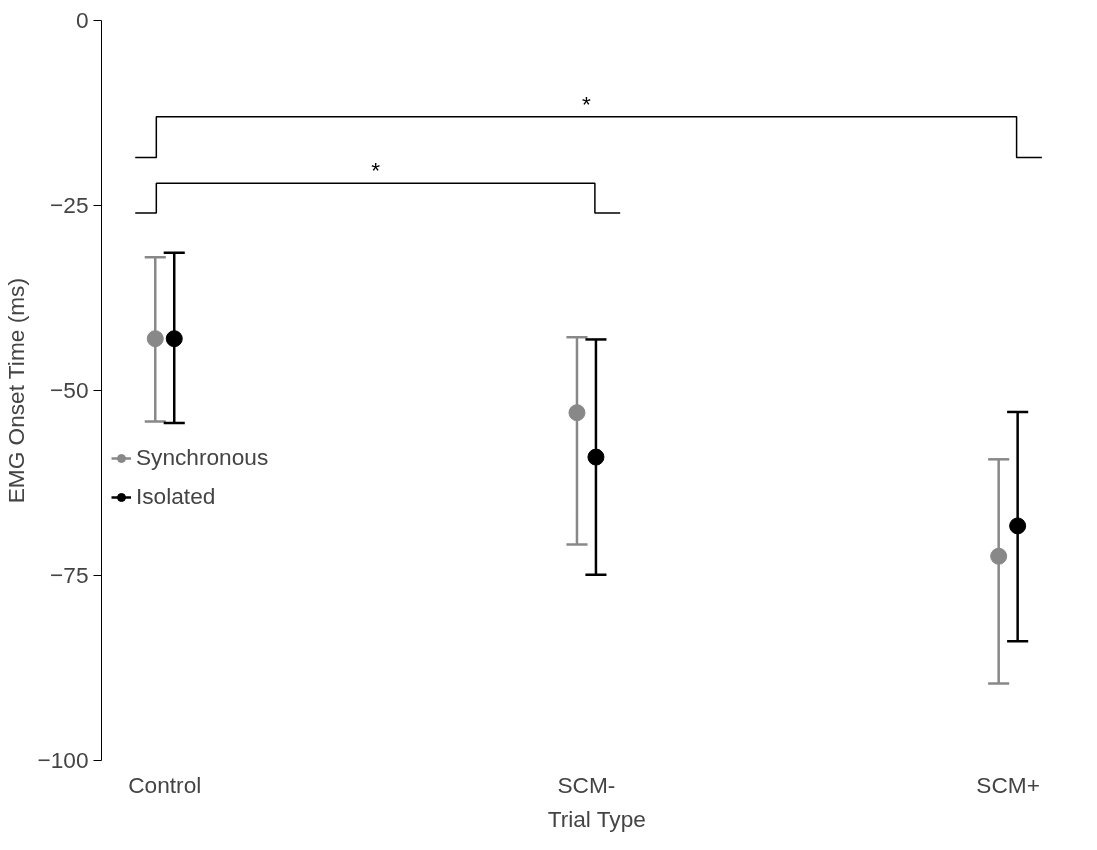  I want to click on y-tick-label: −100, so click(63, 760).